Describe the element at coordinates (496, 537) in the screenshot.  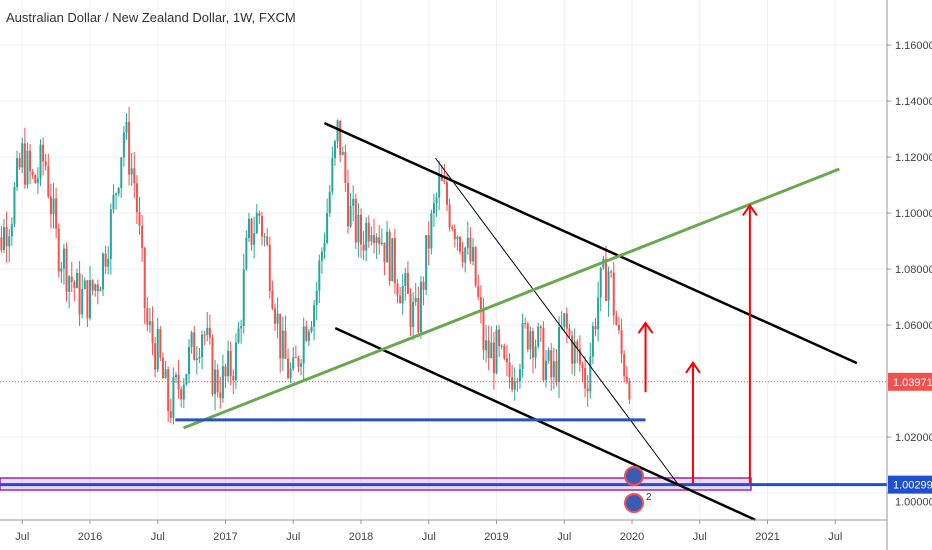
I see `x-tick-label: 2019` at that location.